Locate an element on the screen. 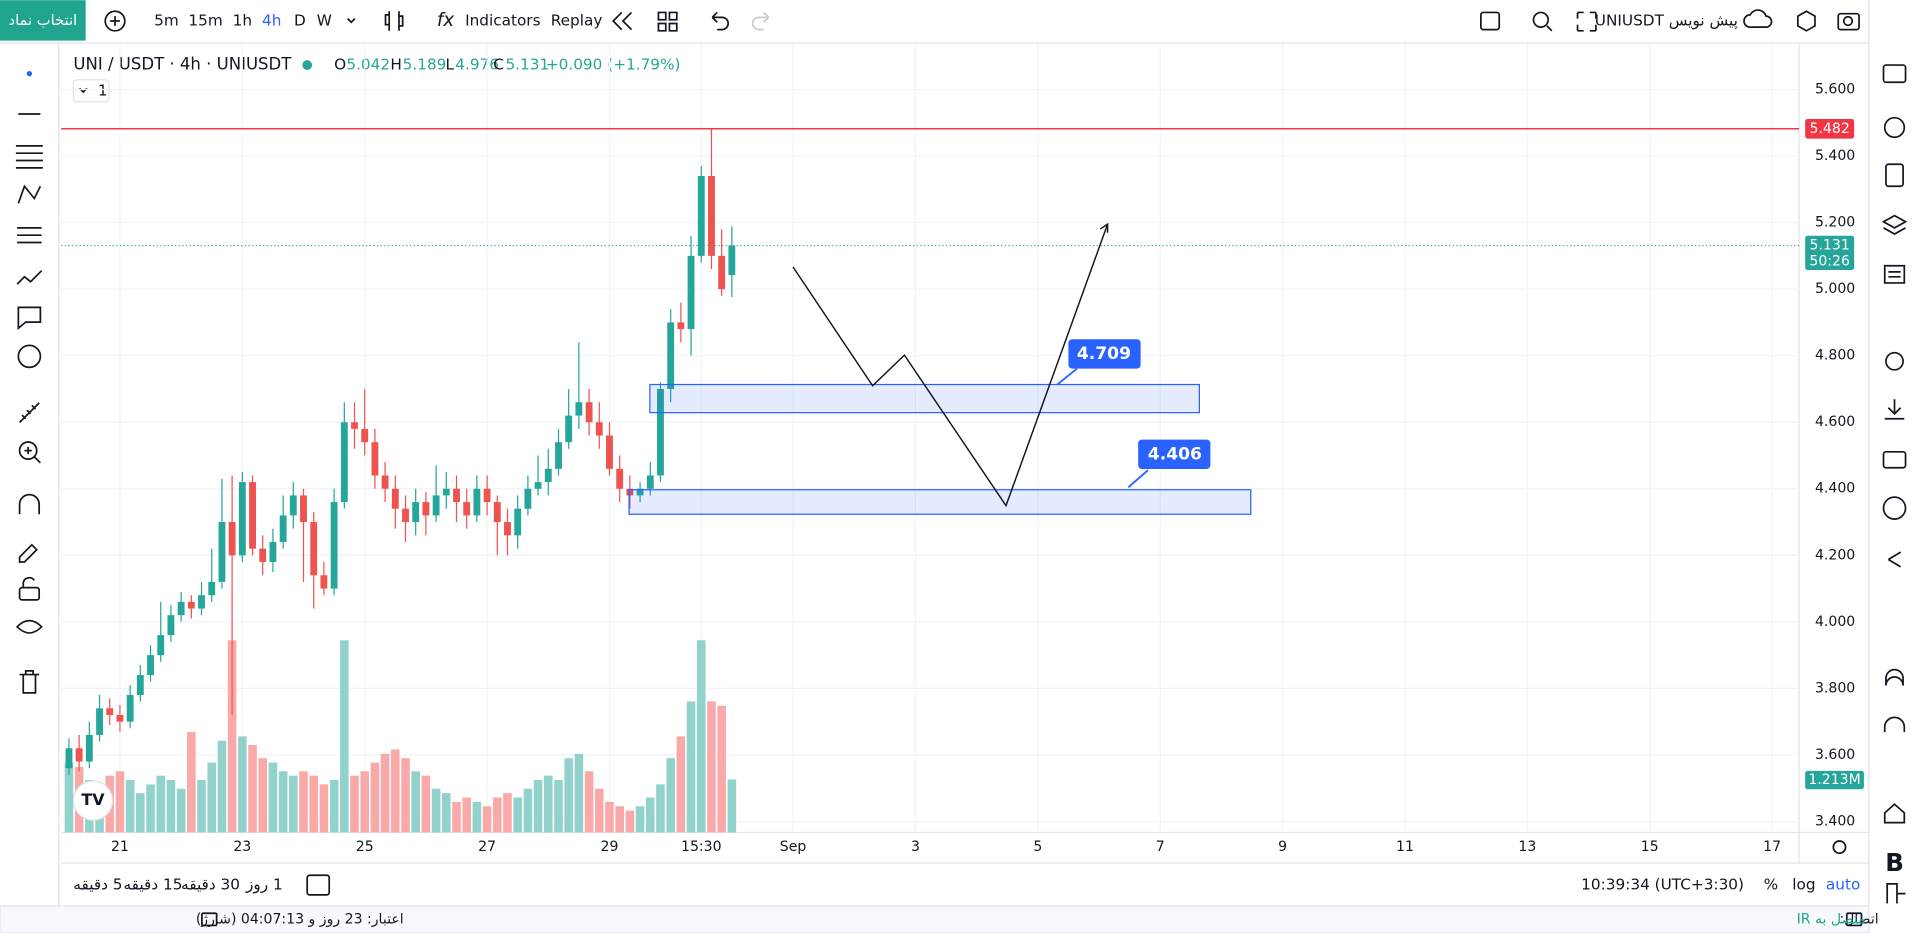 The image size is (1919, 933). interval: 15m is located at coordinates (205, 21).